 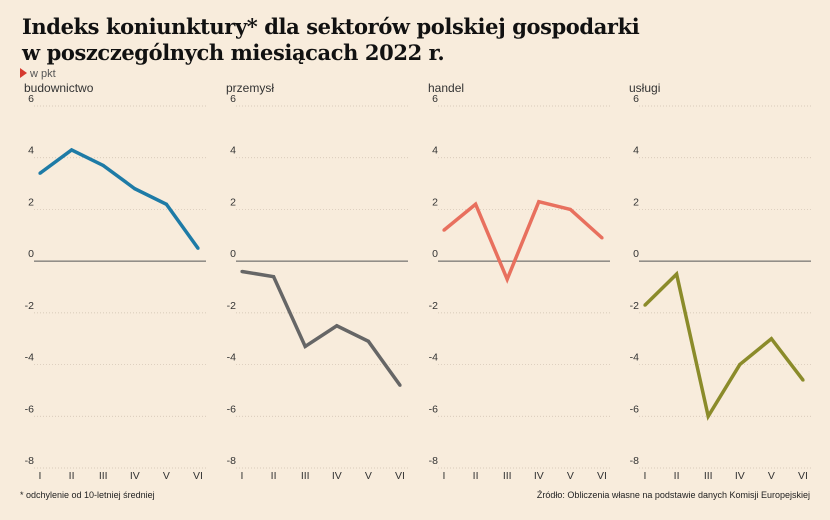 I want to click on panel-title-2: handel, so click(x=446, y=88).